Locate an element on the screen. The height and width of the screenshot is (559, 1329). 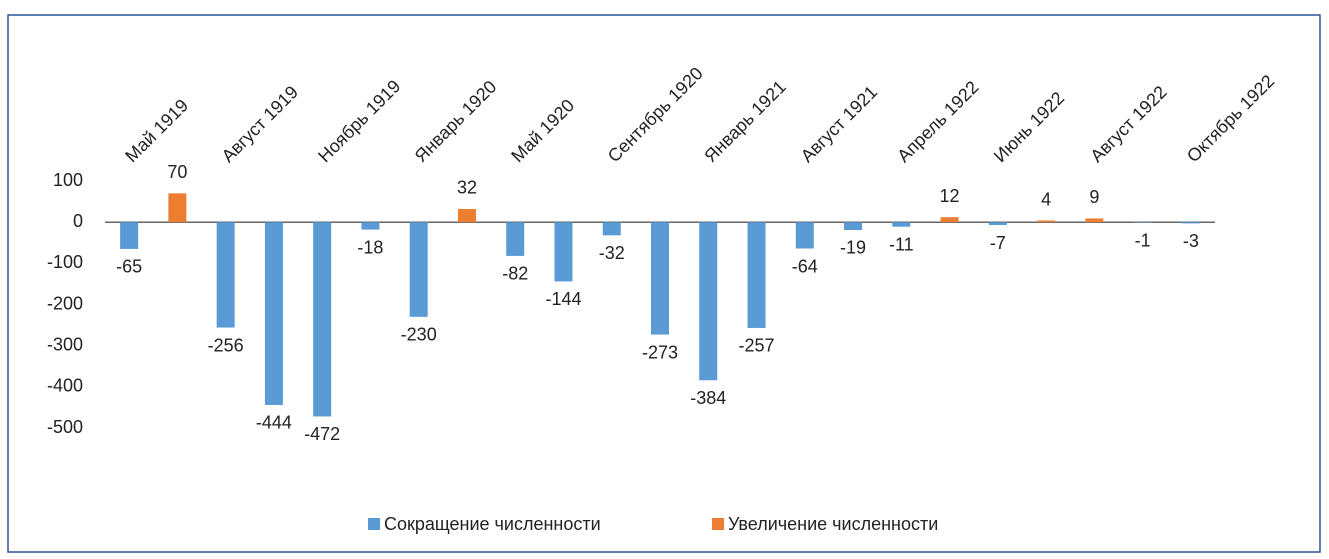
data-label: 70 is located at coordinates (177, 172).